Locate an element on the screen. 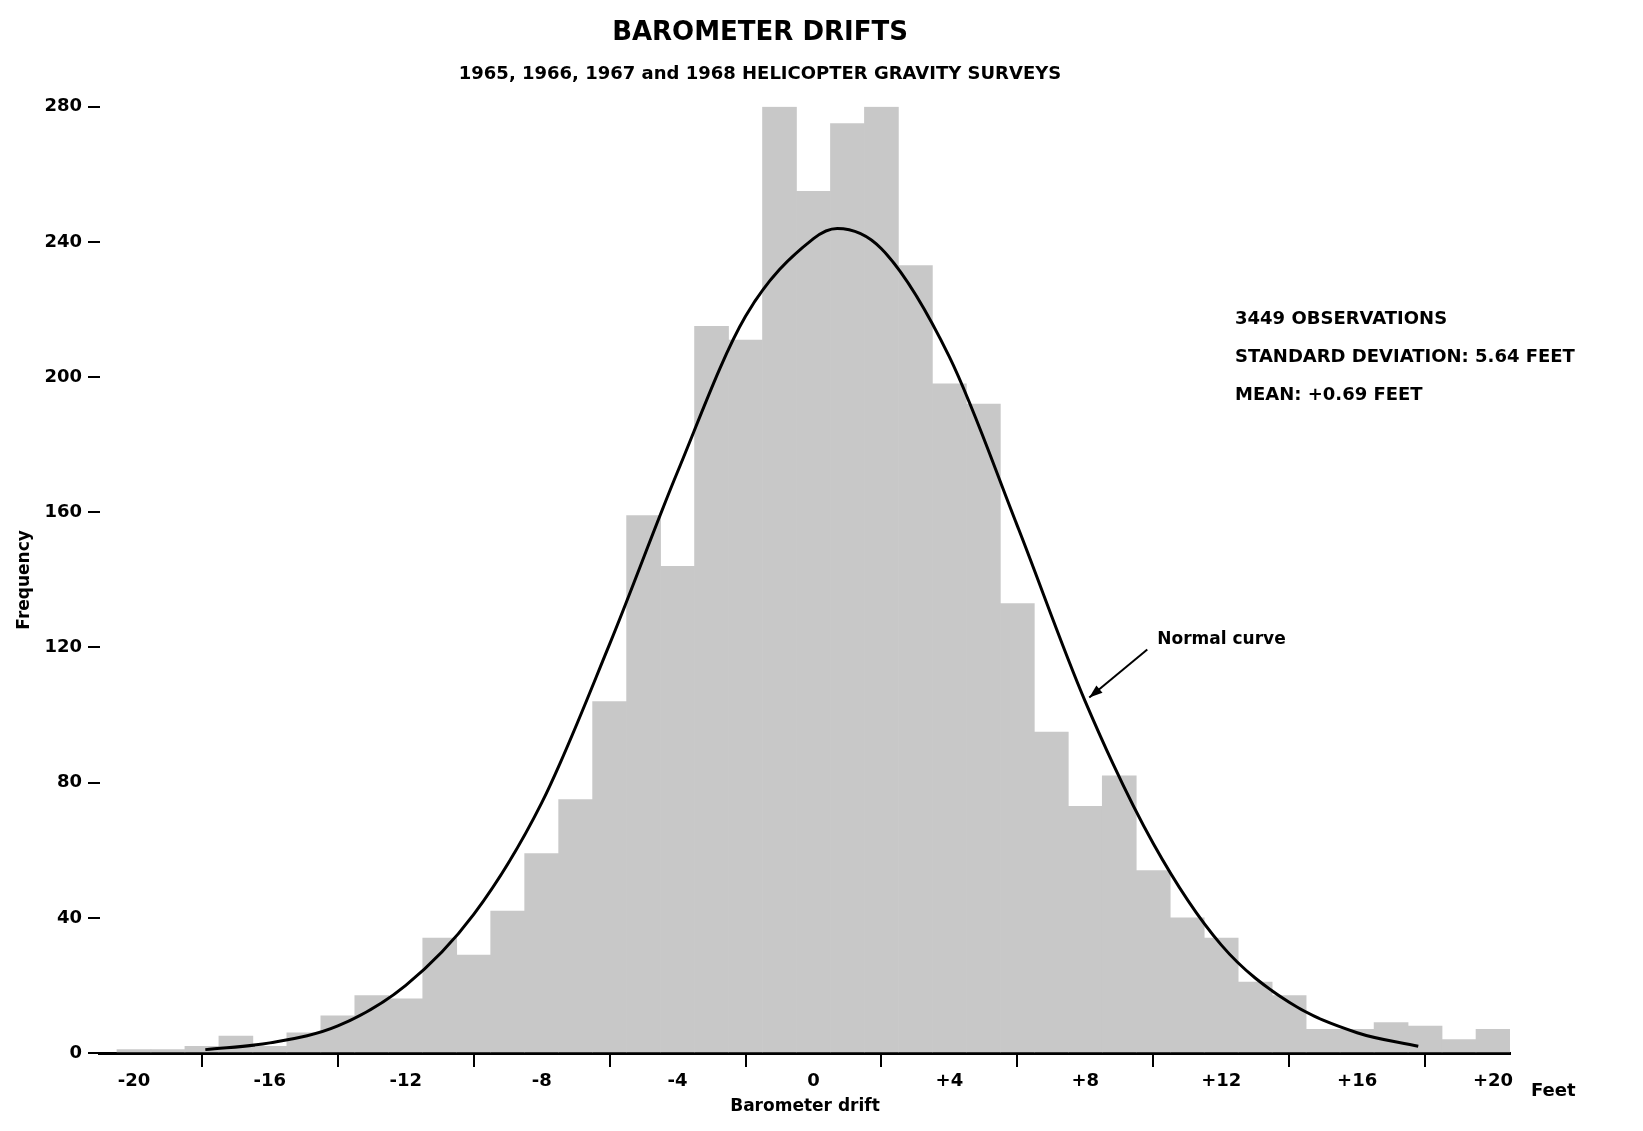  x-tick-label: +16 is located at coordinates (1357, 1080).